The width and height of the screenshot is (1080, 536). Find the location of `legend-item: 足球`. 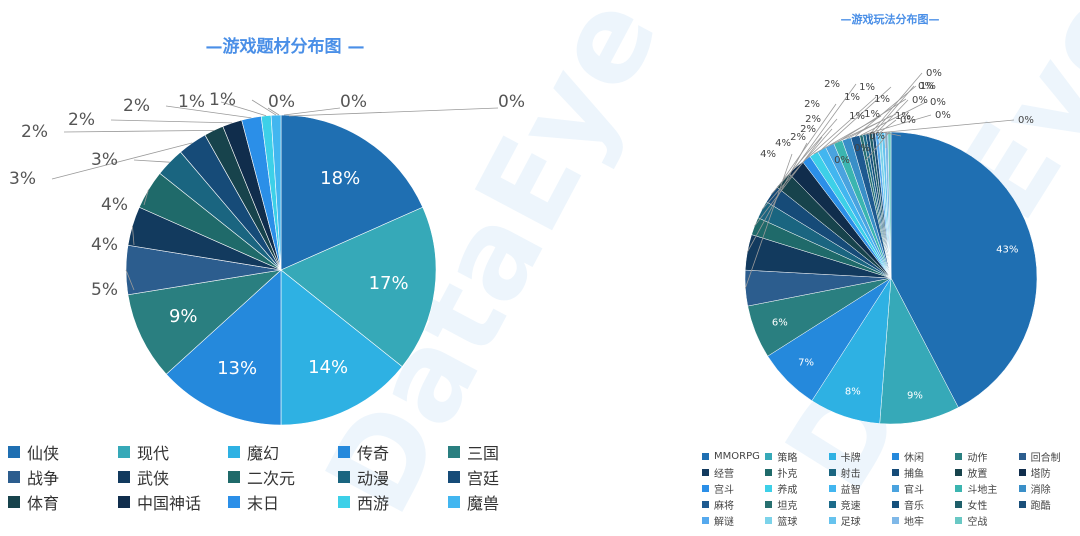

legend-item: 足球 is located at coordinates (860, 520).